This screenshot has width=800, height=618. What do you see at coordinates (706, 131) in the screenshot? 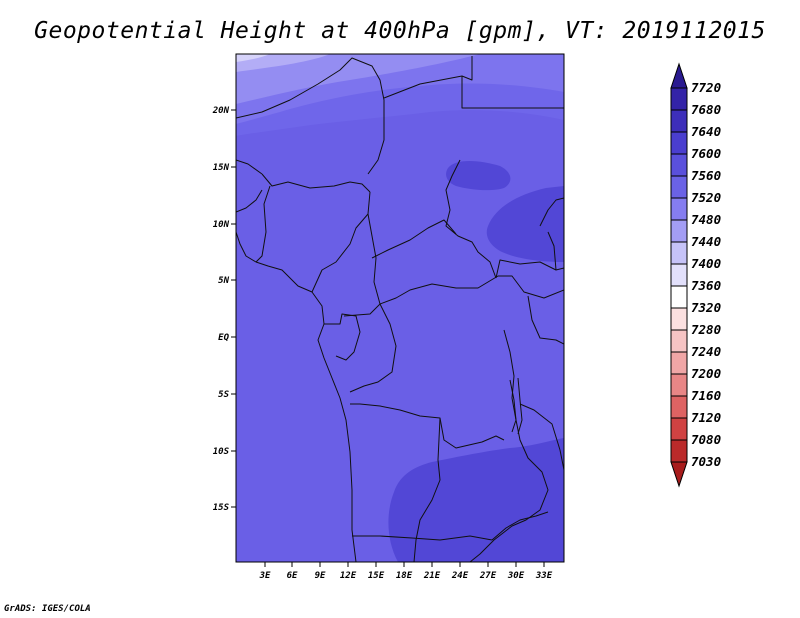
I see `colorbar-label: 7640` at bounding box center [706, 131].